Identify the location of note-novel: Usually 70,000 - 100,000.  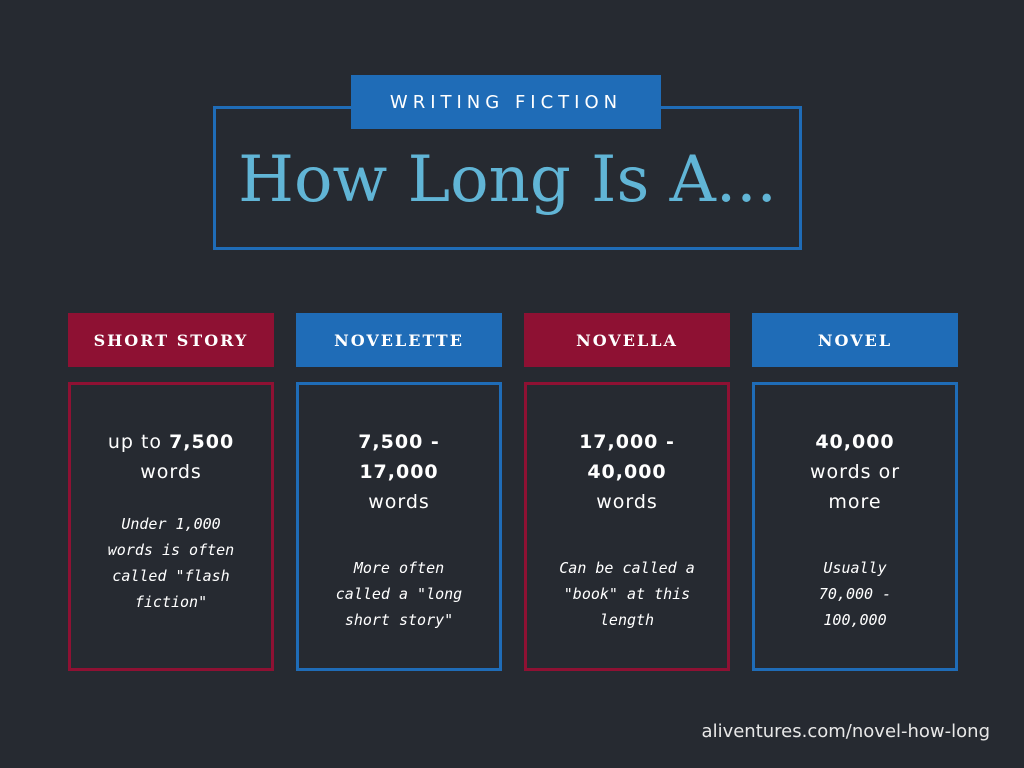
(855, 594).